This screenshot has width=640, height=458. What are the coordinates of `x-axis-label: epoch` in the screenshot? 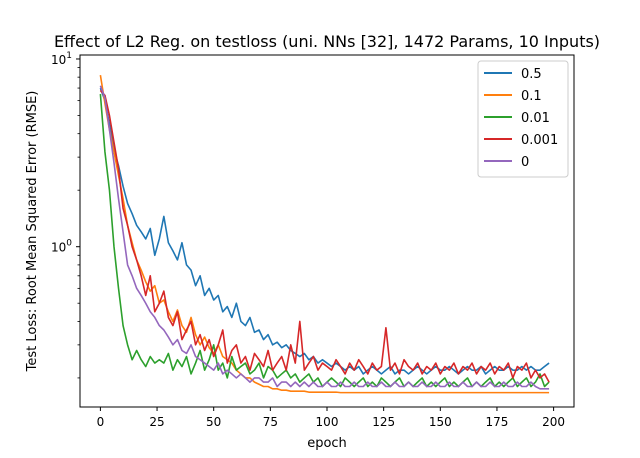 It's located at (327, 443).